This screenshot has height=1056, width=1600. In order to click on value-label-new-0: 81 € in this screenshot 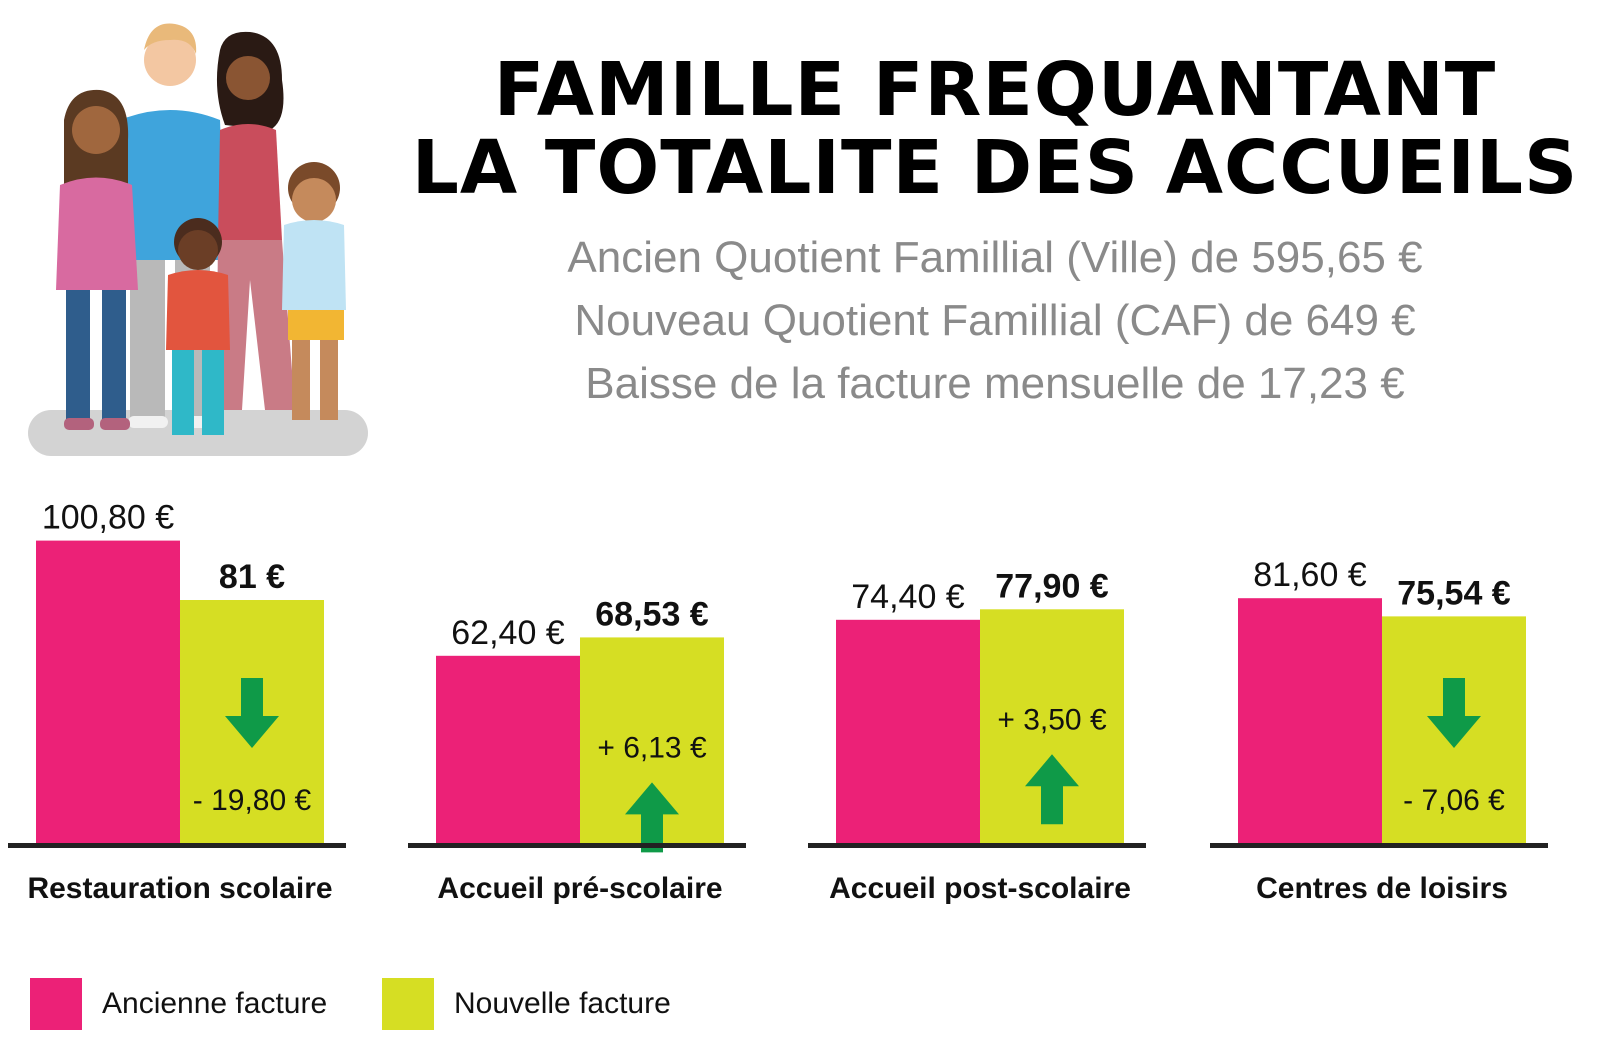, I will do `click(252, 577)`.